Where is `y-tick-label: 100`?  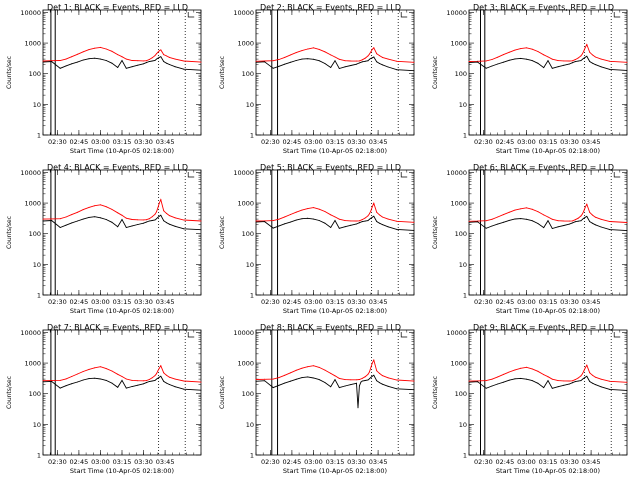
y-tick-label: 100 is located at coordinates (461, 74).